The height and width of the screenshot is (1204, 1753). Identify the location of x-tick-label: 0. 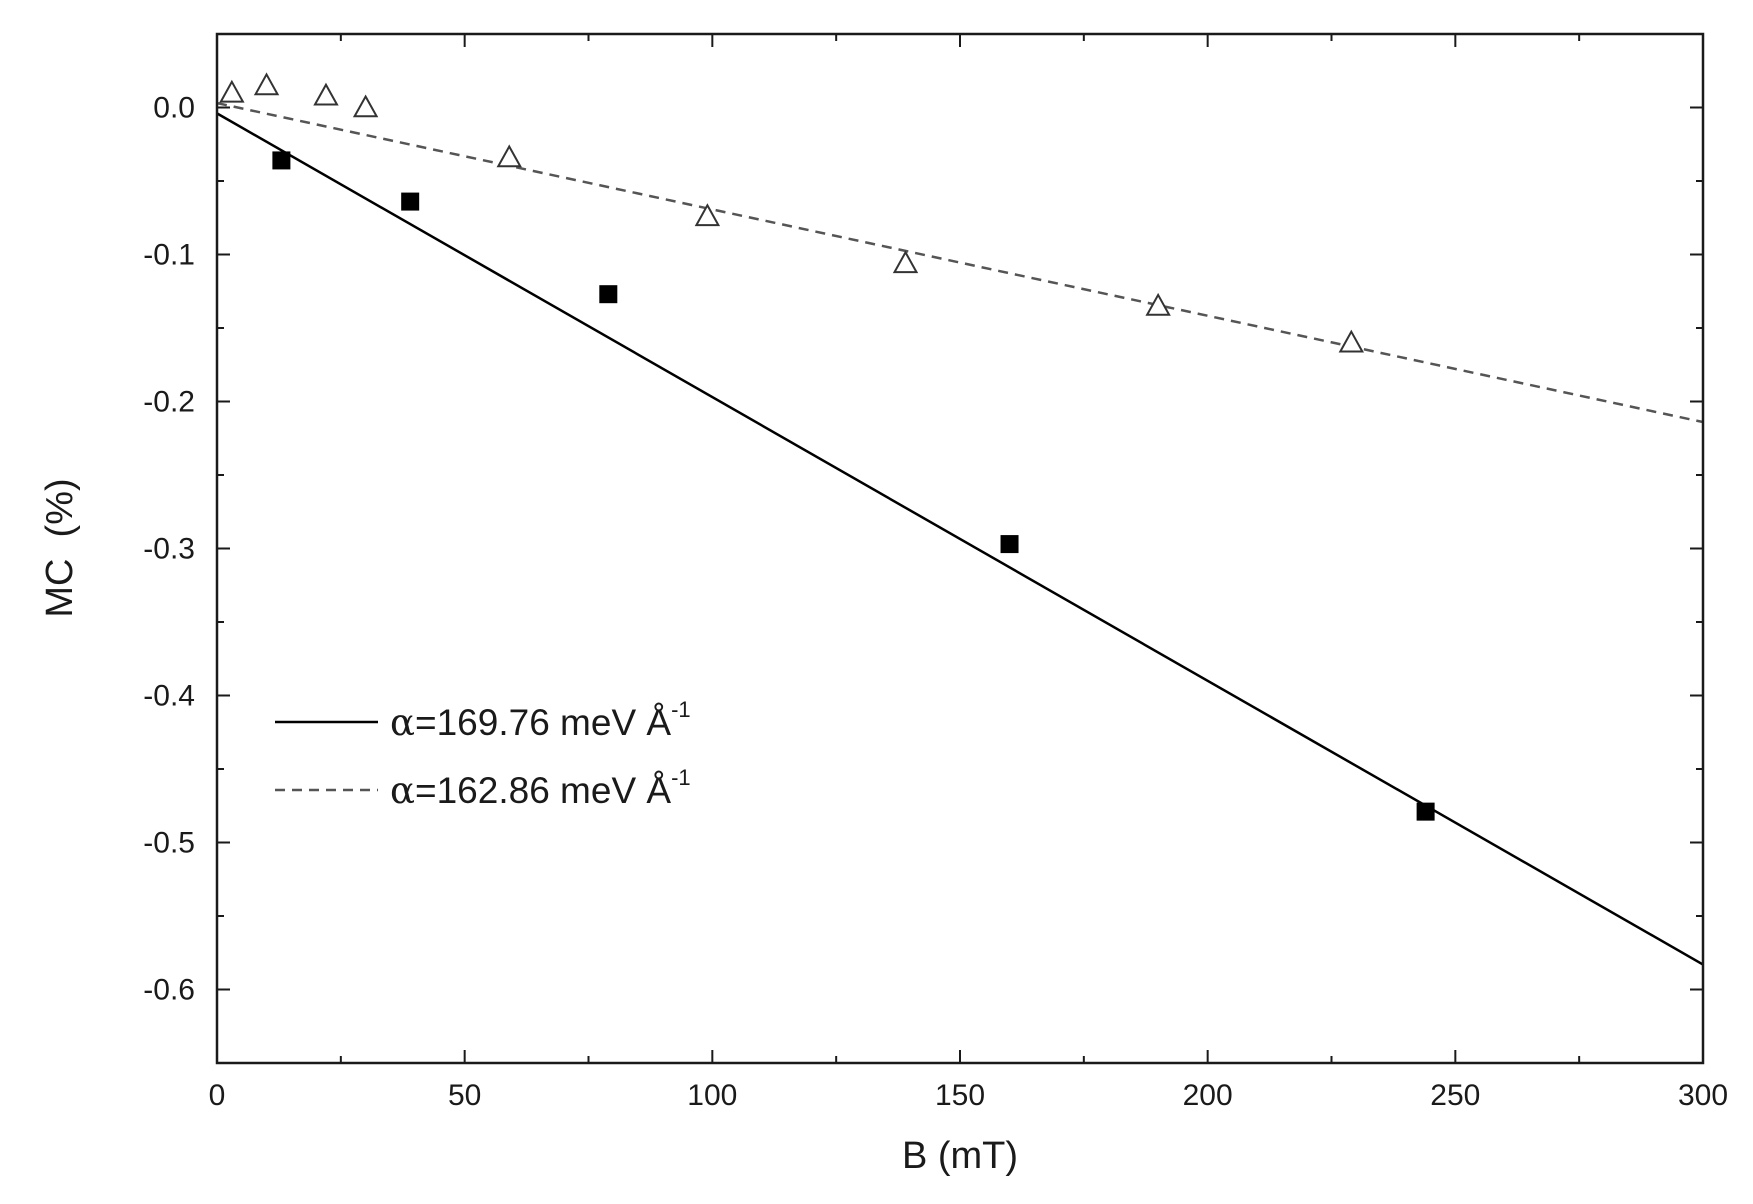
(217, 1095).